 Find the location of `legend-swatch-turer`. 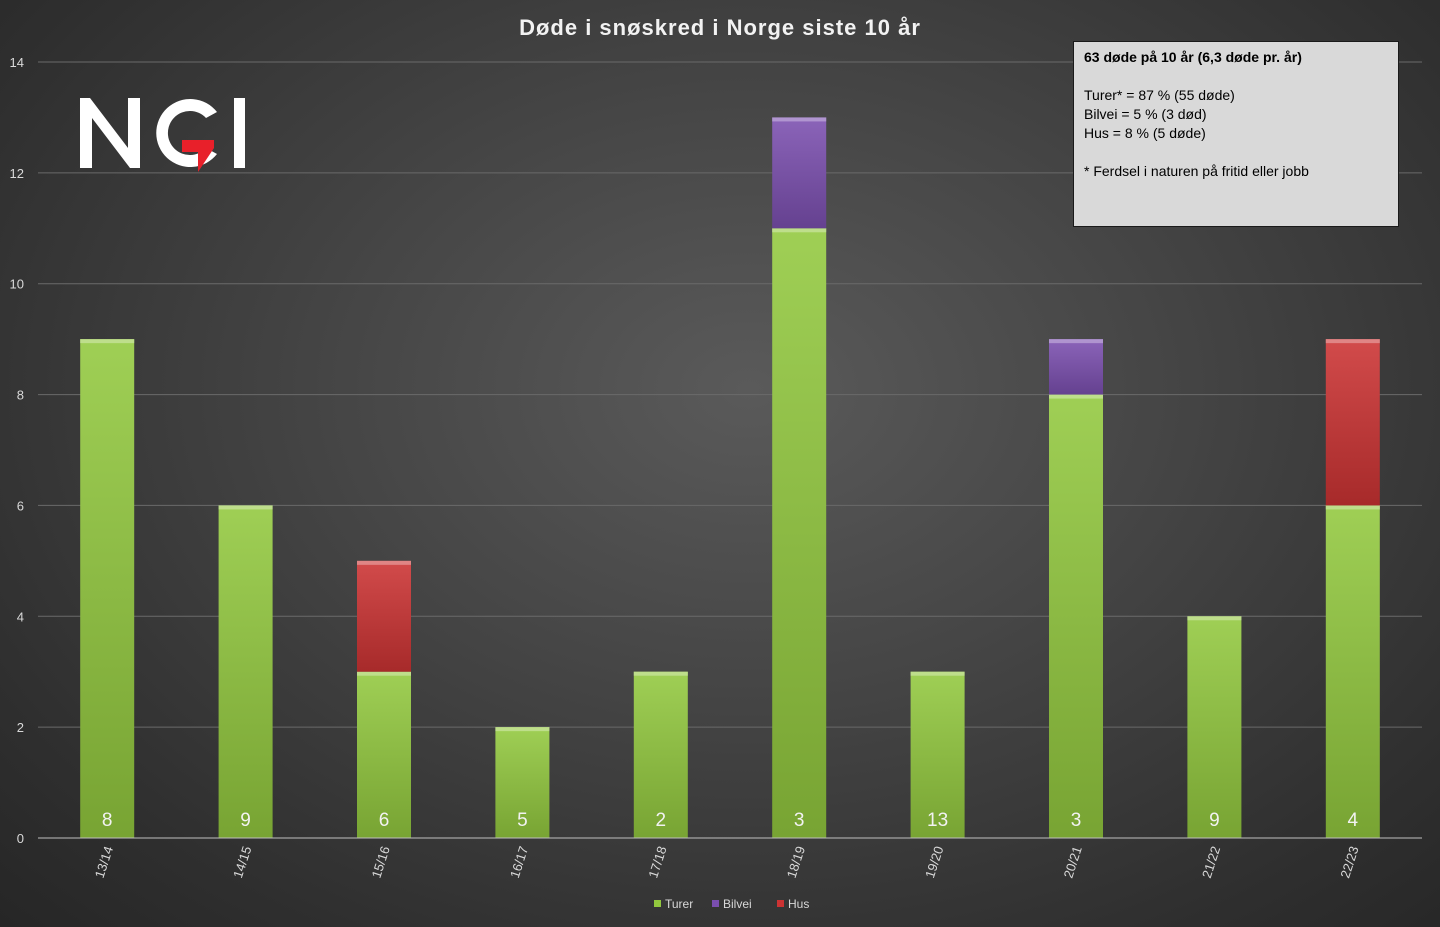

legend-swatch-turer is located at coordinates (657, 903).